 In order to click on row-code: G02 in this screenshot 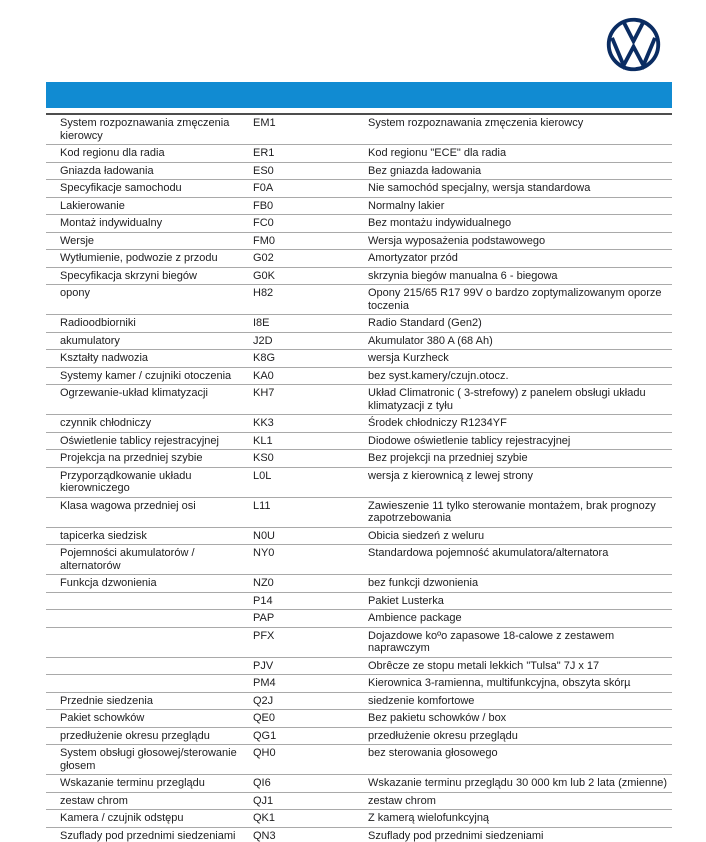, I will do `click(263, 258)`.